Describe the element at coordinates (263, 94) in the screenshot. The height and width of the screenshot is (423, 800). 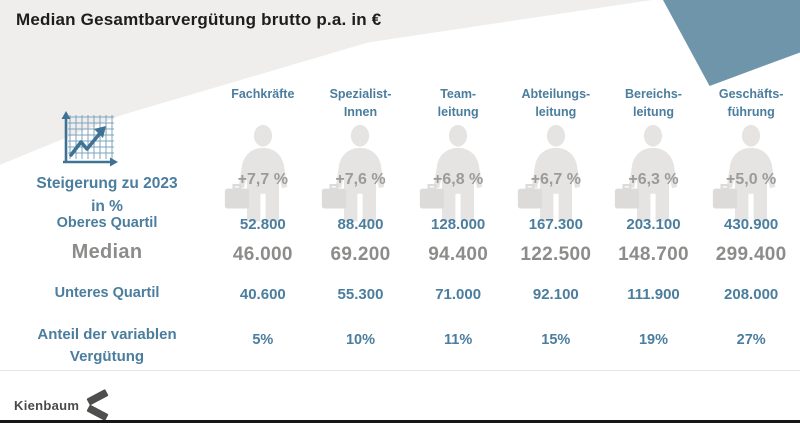
I see `column-header-fachkraefte: Fachkräfte` at that location.